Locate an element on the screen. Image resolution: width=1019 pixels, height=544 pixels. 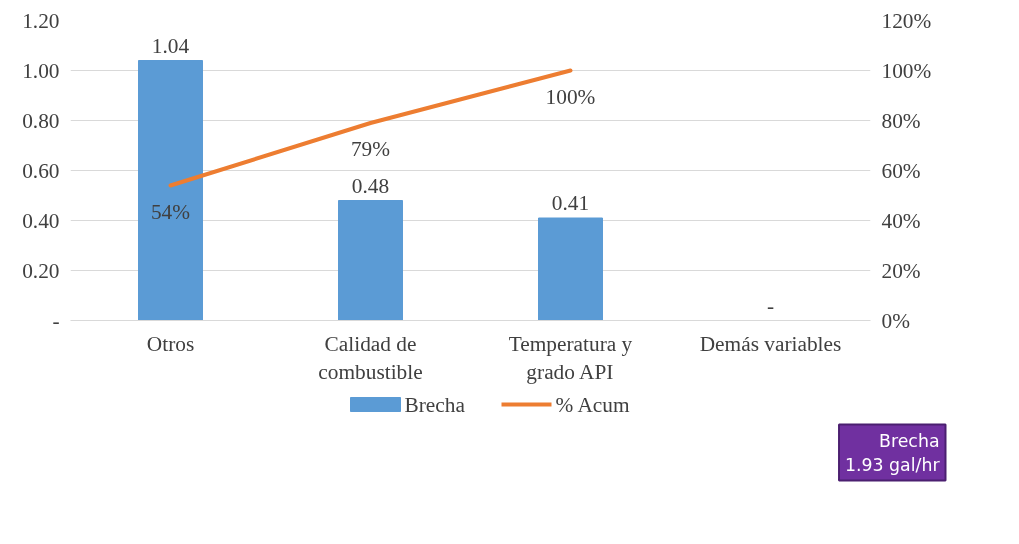
x-tick-label: Calidad de combustible is located at coordinates (370, 358).